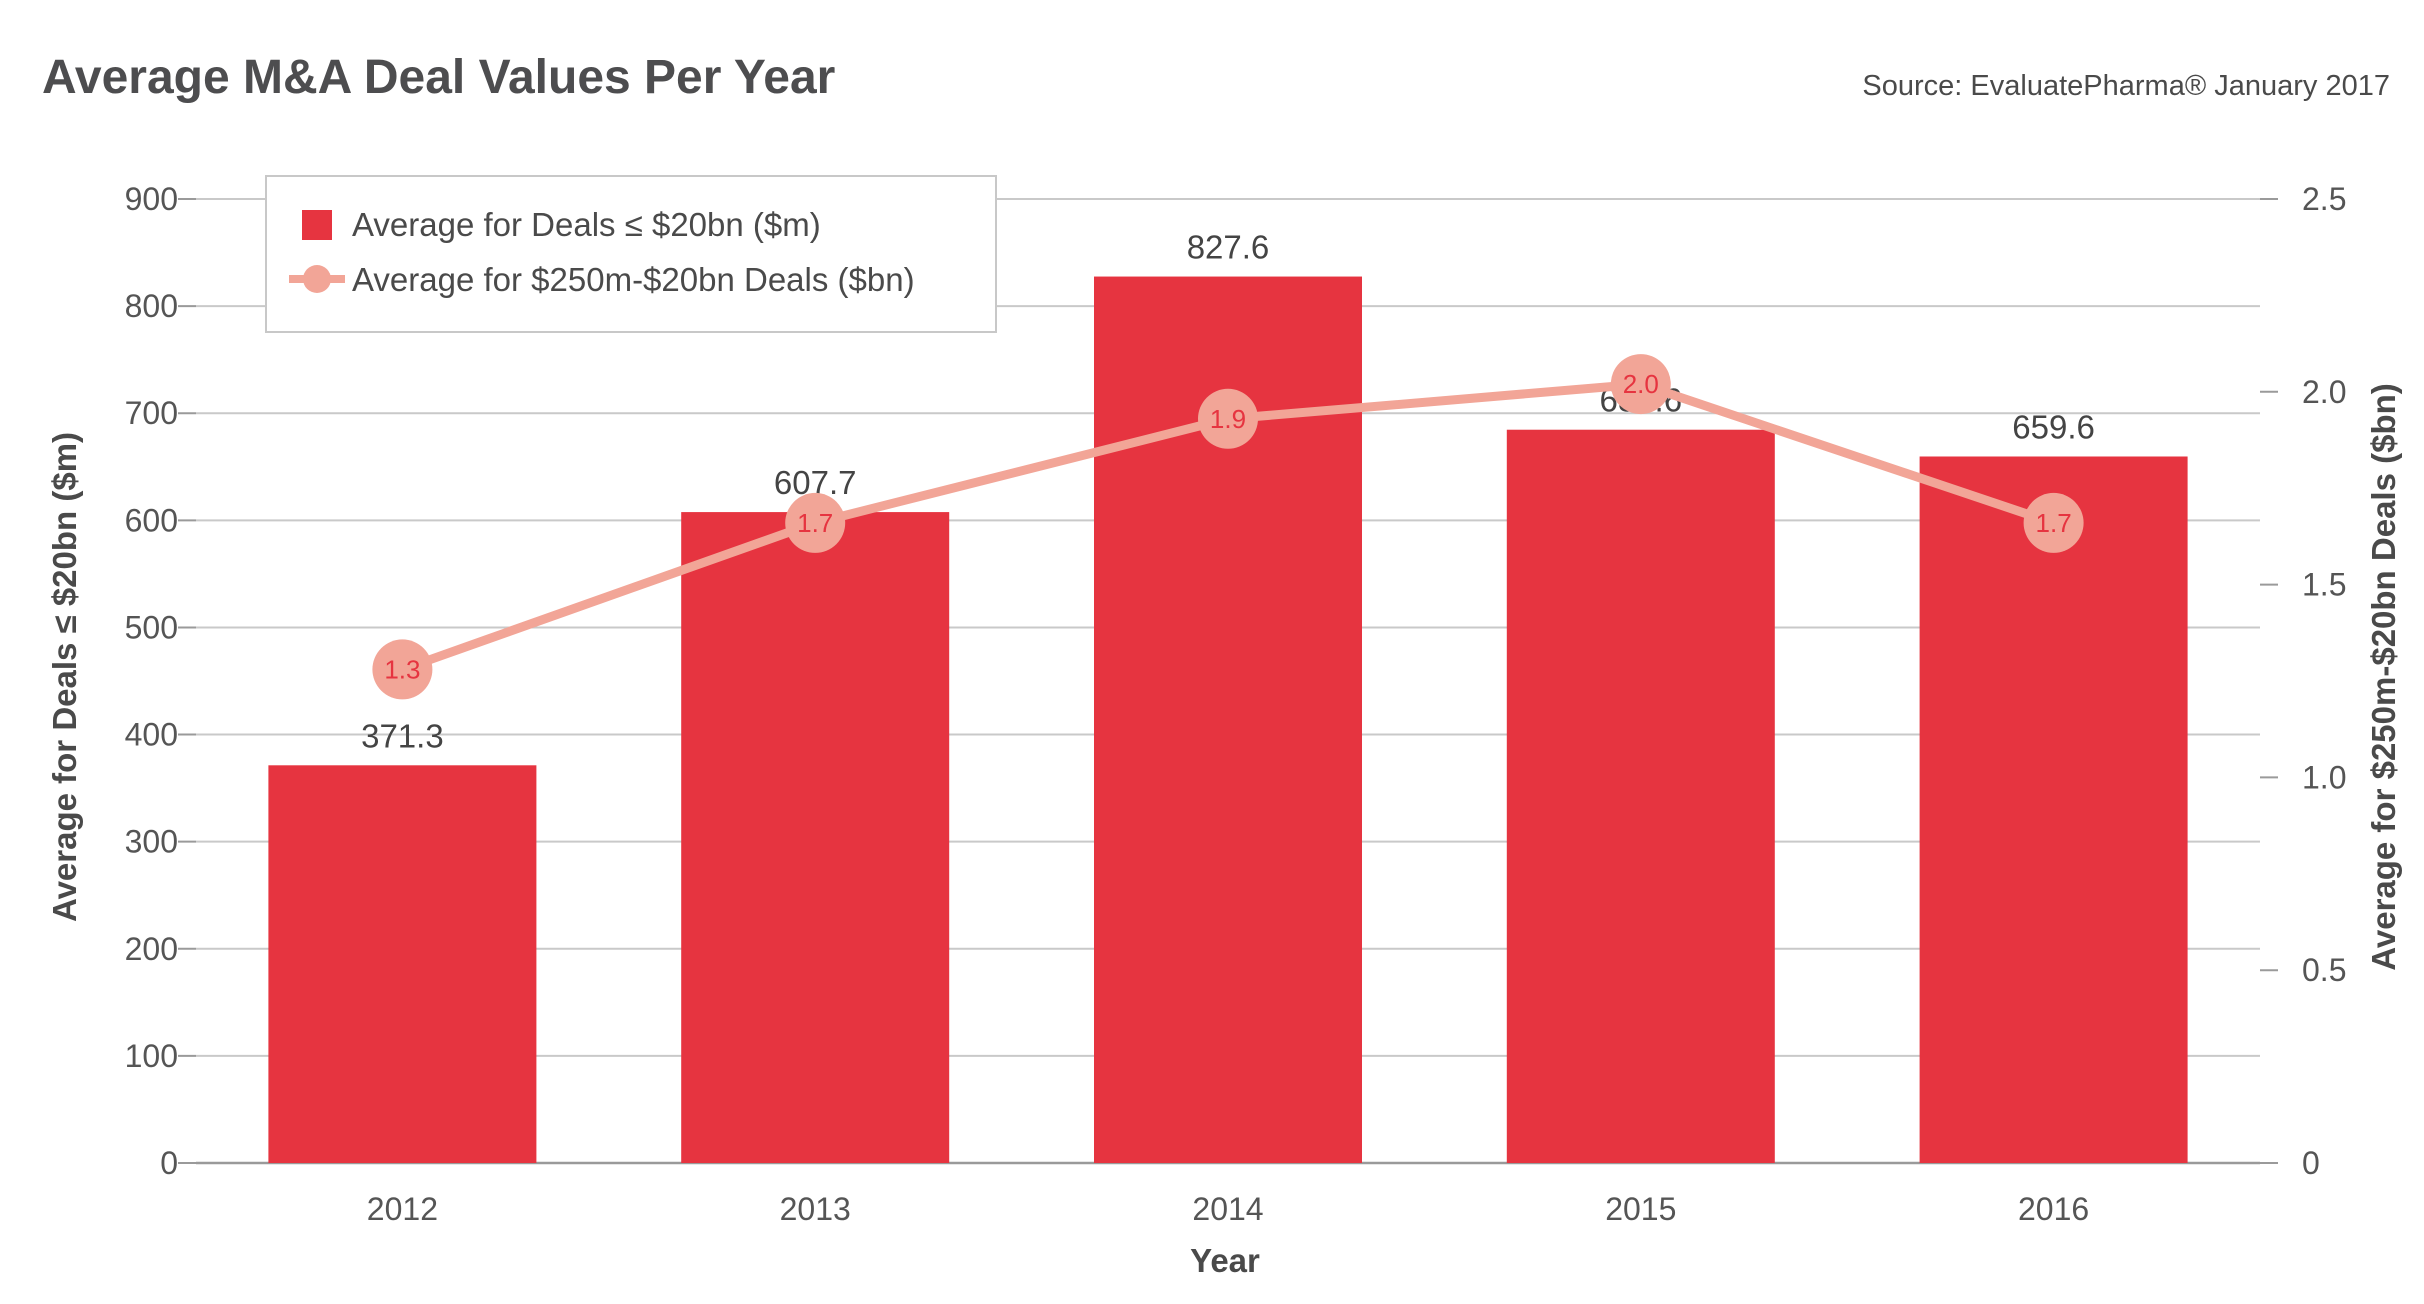  Describe the element at coordinates (151, 306) in the screenshot. I see `y-tick-label: 800` at that location.